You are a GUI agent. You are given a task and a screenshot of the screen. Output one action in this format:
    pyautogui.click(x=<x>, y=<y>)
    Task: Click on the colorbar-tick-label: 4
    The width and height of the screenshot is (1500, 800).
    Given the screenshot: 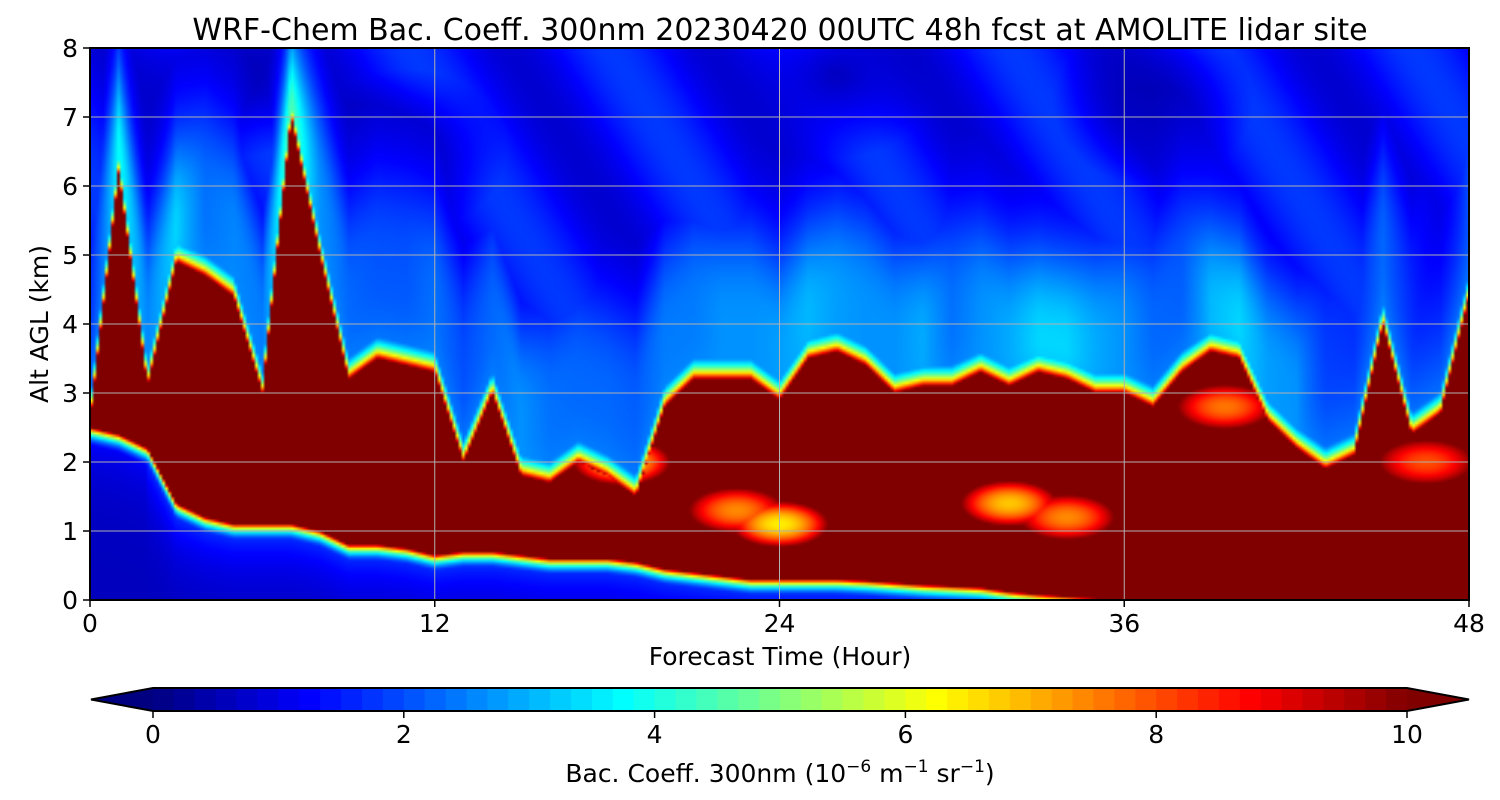 What is the action you would take?
    pyautogui.click(x=655, y=734)
    